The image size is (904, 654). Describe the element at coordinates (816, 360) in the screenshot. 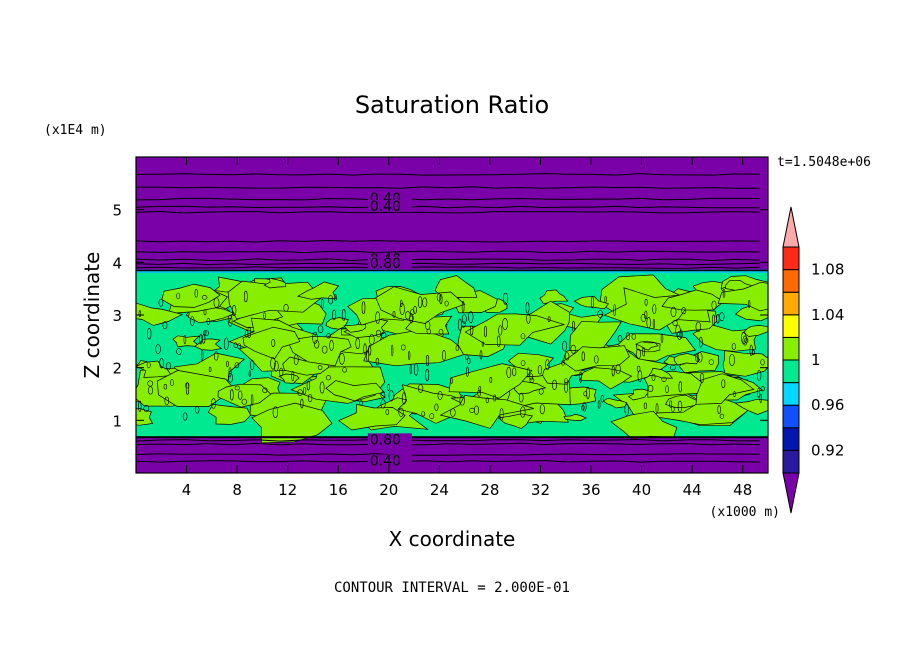

I see `colorbar-level-label: 1` at that location.